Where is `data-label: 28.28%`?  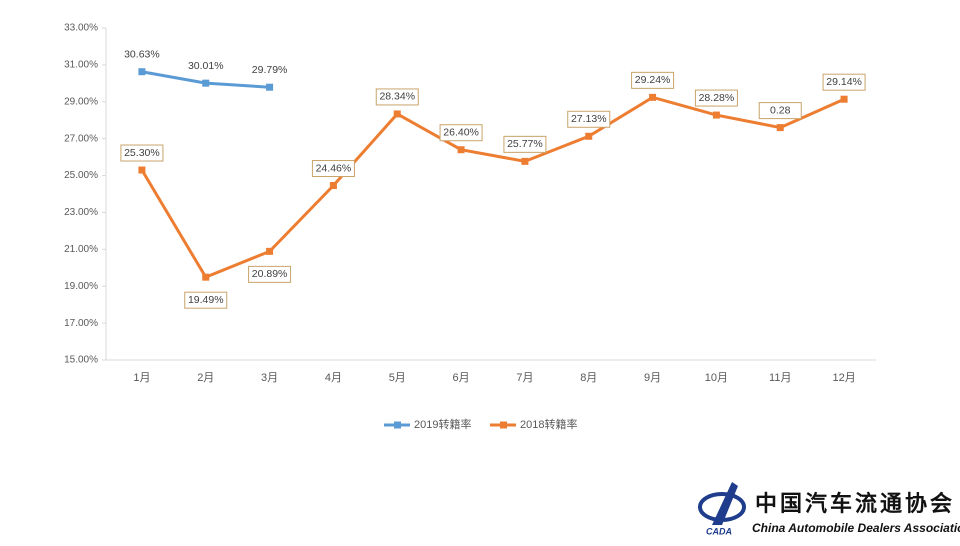
data-label: 28.28% is located at coordinates (717, 98).